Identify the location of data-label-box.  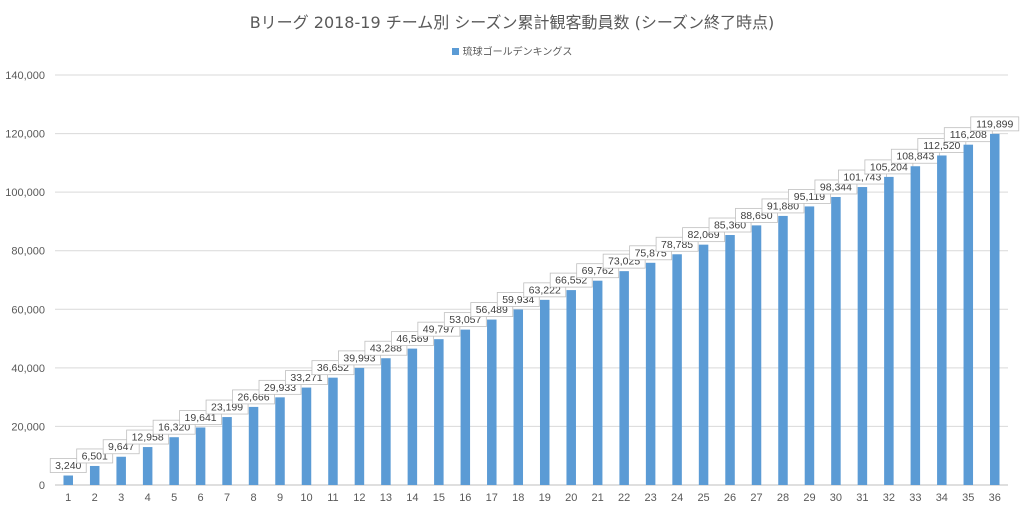
(995, 124).